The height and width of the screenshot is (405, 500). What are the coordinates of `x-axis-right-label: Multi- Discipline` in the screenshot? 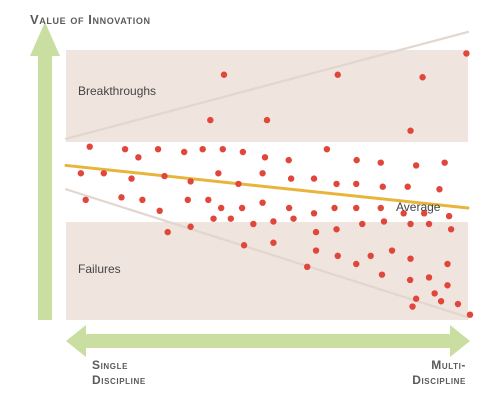 It's located at (411, 373).